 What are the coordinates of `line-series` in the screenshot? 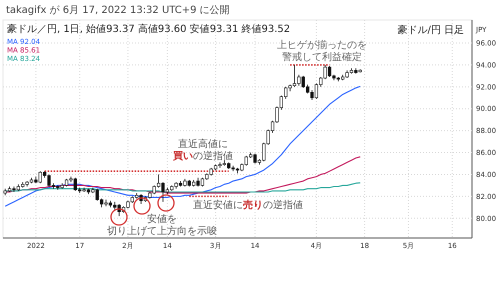 It's located at (182, 187).